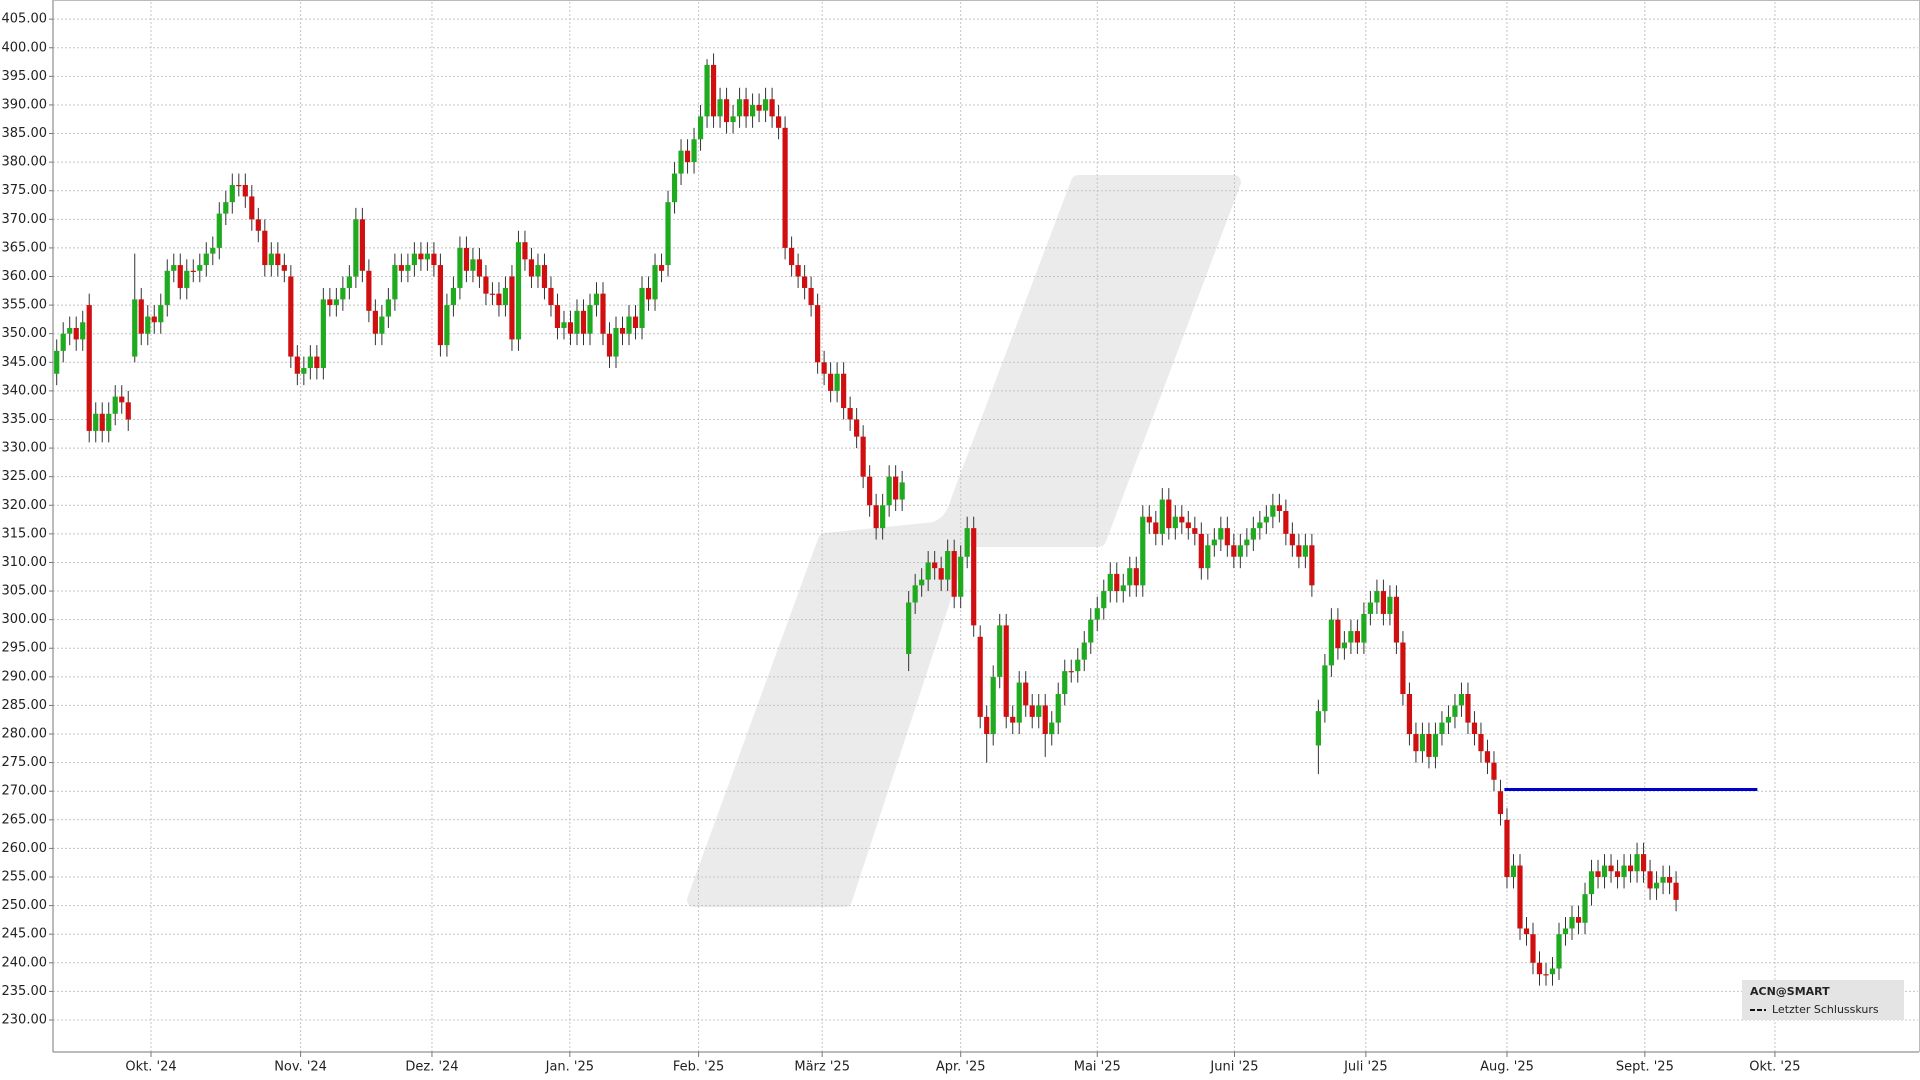 Image resolution: width=1920 pixels, height=1080 pixels. What do you see at coordinates (25, 762) in the screenshot?
I see `y-tick-label: 275.00` at bounding box center [25, 762].